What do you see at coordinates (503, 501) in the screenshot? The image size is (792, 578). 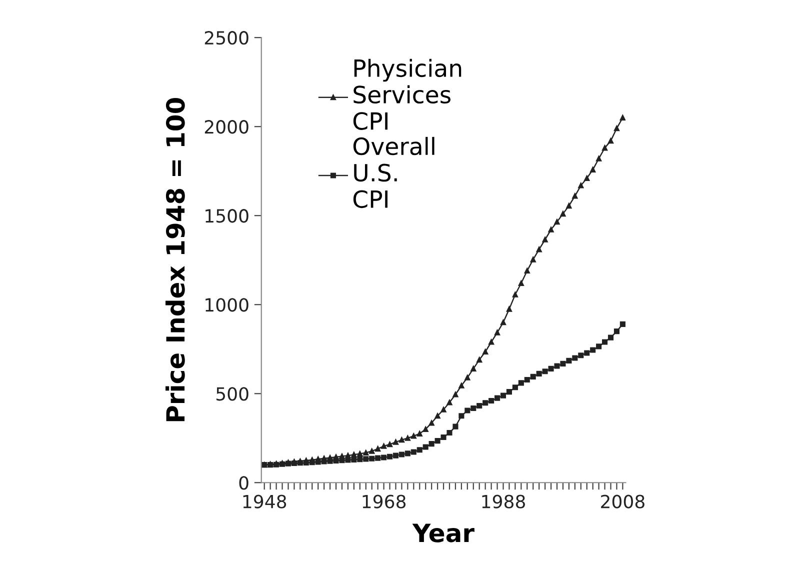 I see `x-tick-label: 1988` at bounding box center [503, 501].